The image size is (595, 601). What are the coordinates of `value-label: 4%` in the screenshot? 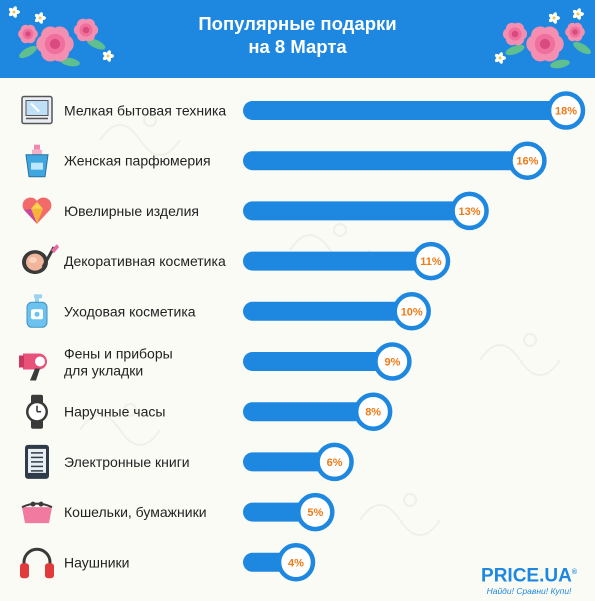 It's located at (296, 563).